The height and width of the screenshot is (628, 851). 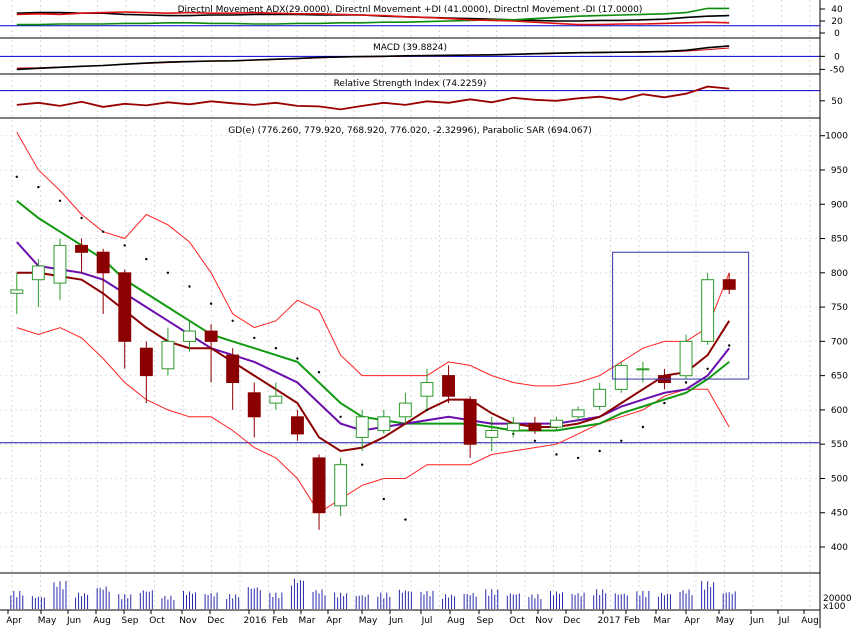 I want to click on macd-tick-label: -50, so click(x=837, y=70).